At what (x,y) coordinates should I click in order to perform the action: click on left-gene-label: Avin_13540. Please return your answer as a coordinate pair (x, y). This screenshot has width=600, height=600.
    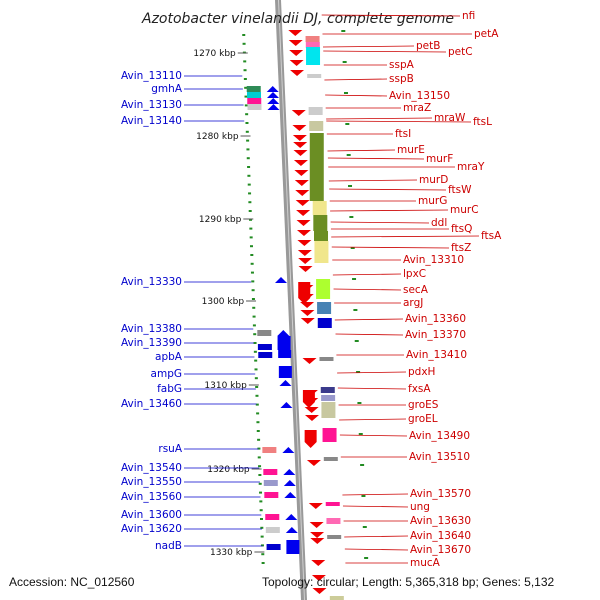
    Looking at the image, I should click on (151, 468).